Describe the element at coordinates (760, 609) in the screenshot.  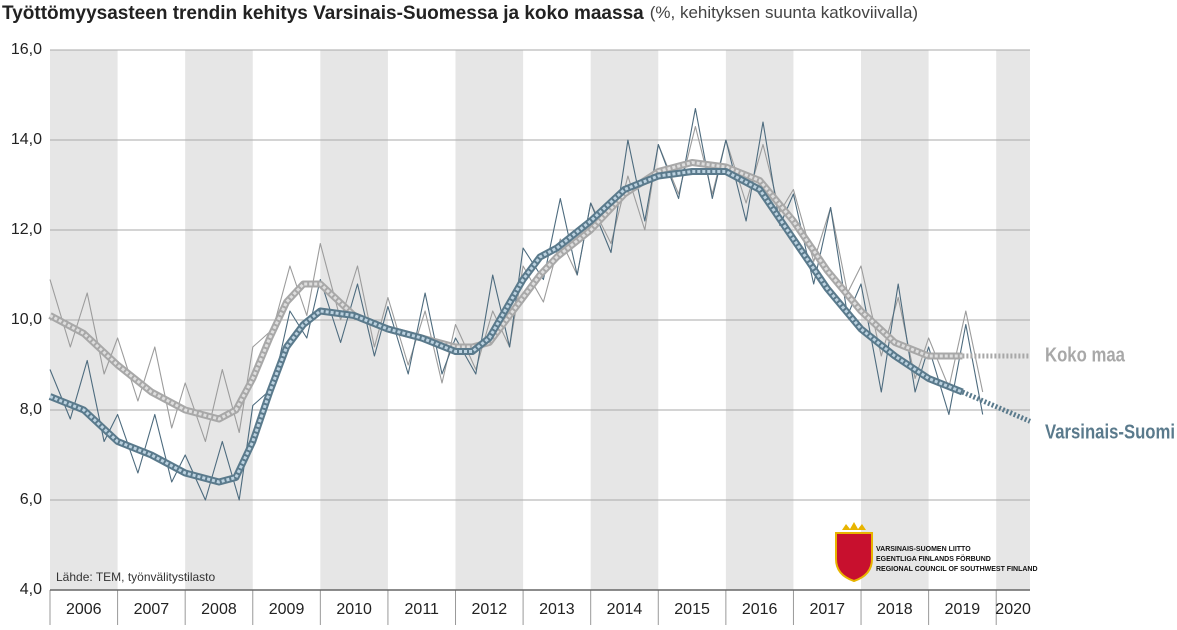
I see `x-tick-label: 2016` at that location.